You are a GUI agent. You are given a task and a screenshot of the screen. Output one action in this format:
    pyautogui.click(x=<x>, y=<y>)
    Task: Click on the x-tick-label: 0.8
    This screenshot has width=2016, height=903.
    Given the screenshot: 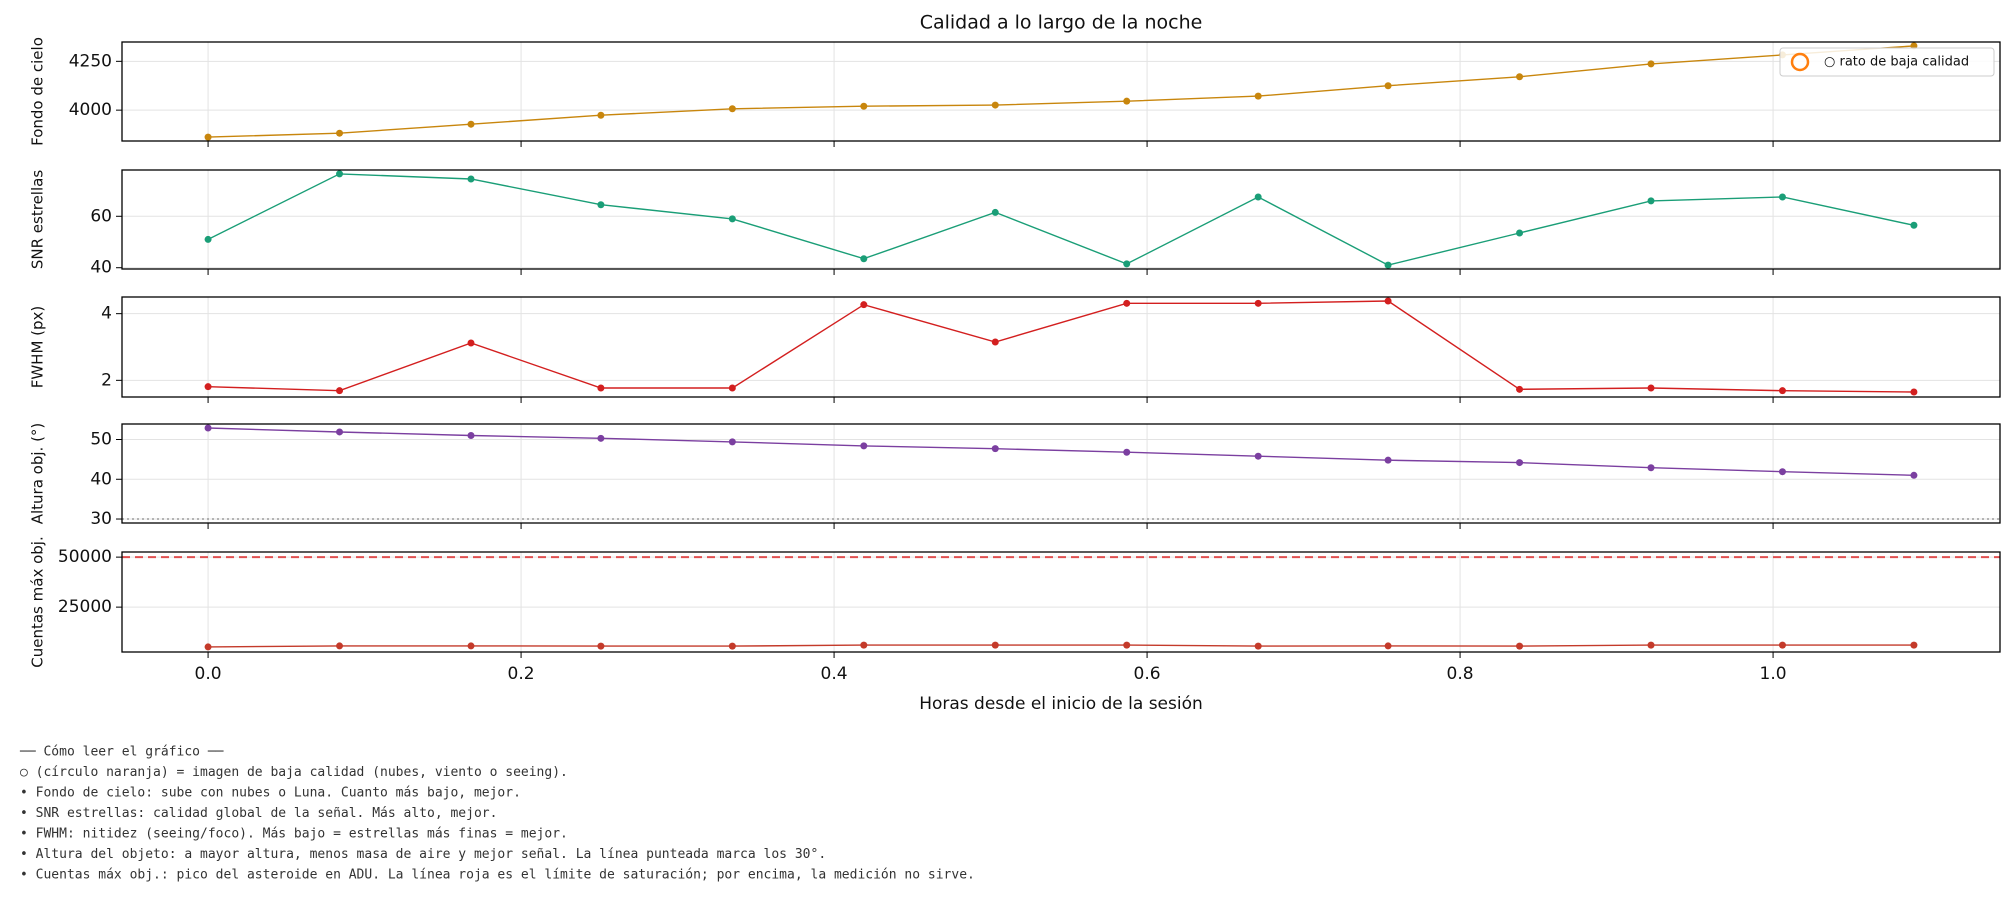 What is the action you would take?
    pyautogui.click(x=1460, y=674)
    